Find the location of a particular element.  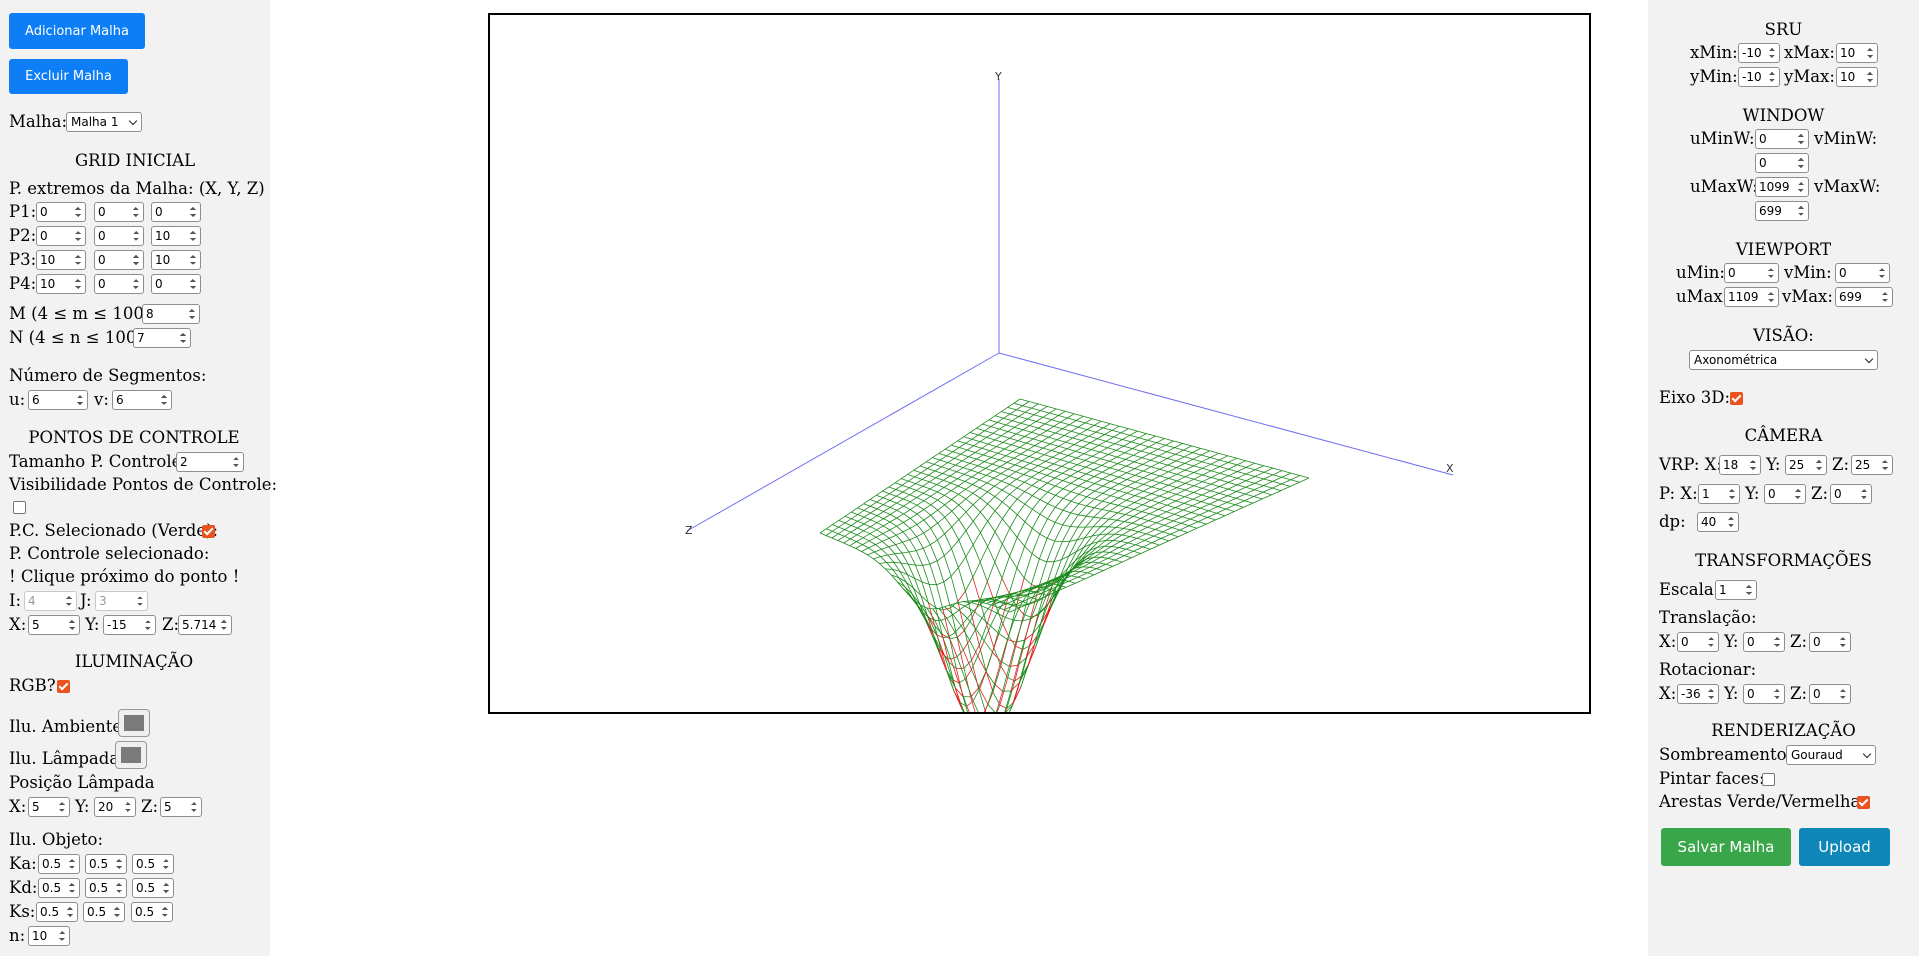

t-y-input: 0 is located at coordinates (1764, 642).